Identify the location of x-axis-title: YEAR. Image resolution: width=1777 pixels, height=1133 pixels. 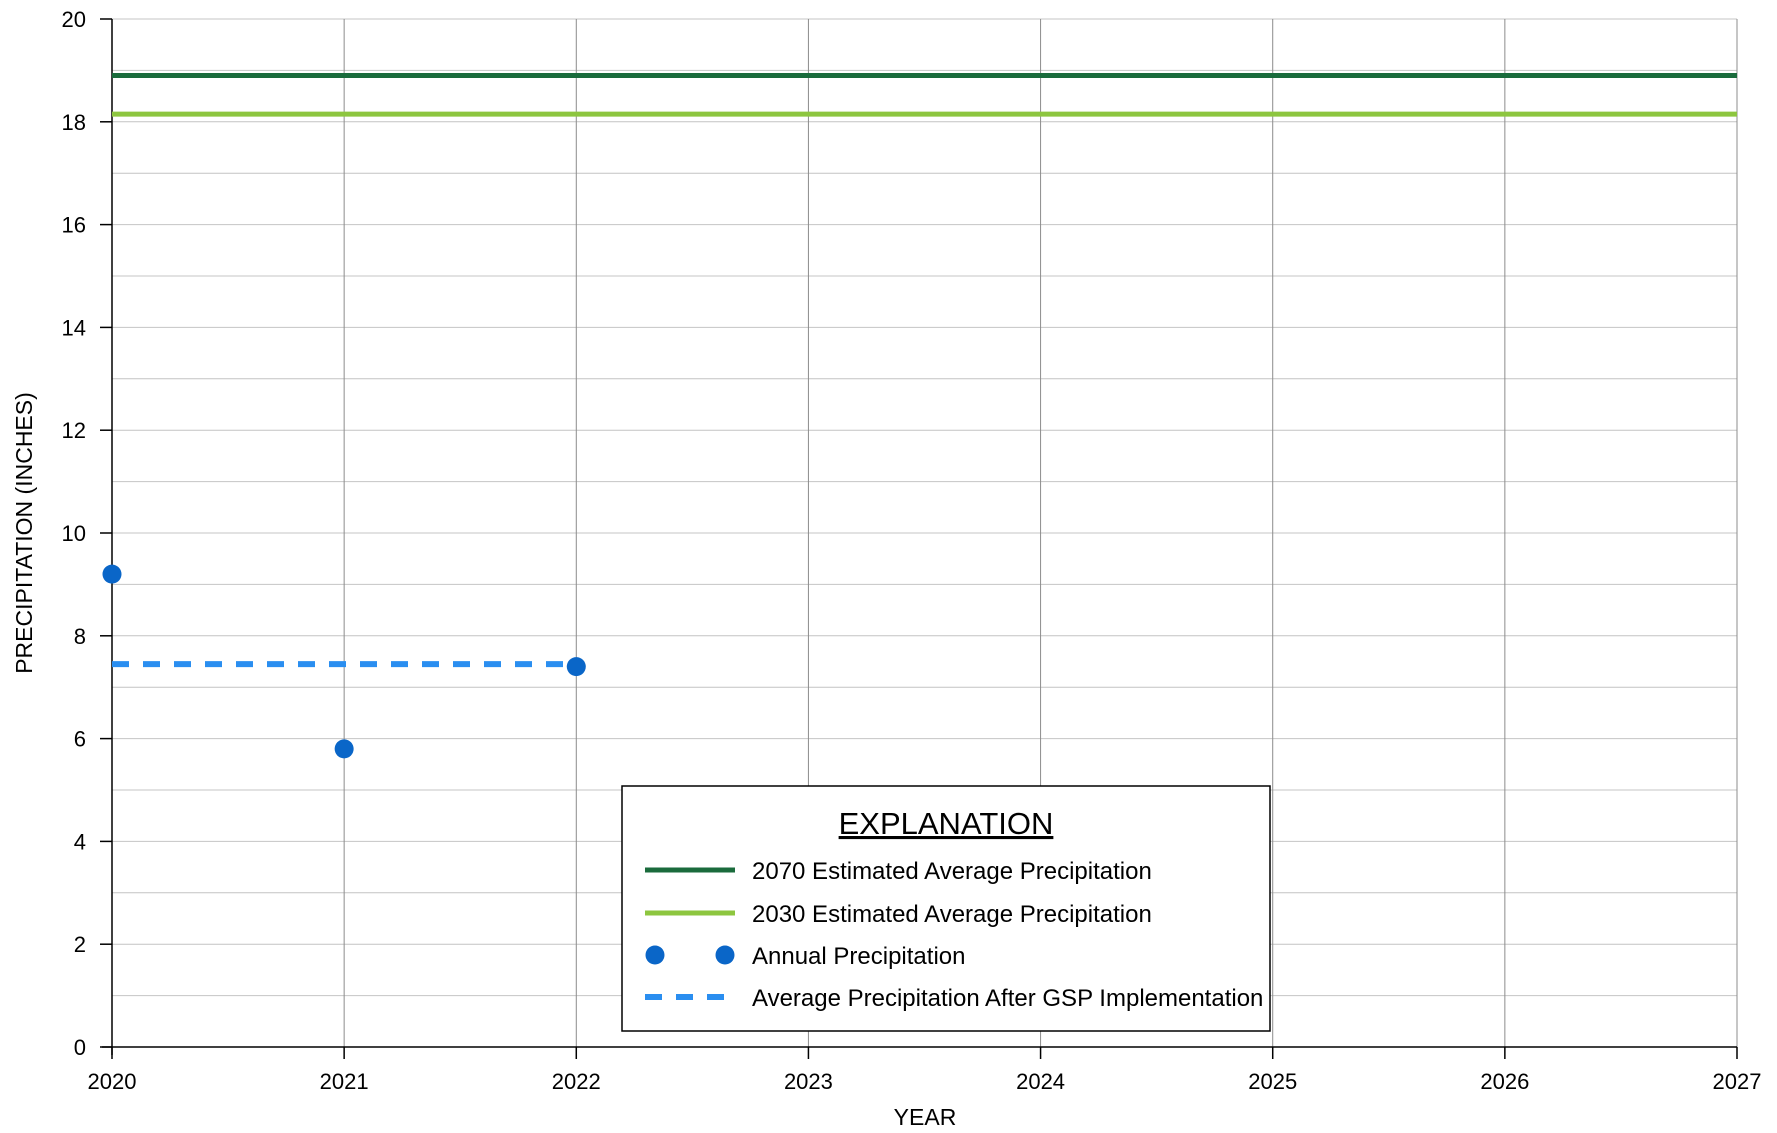
(925, 1117).